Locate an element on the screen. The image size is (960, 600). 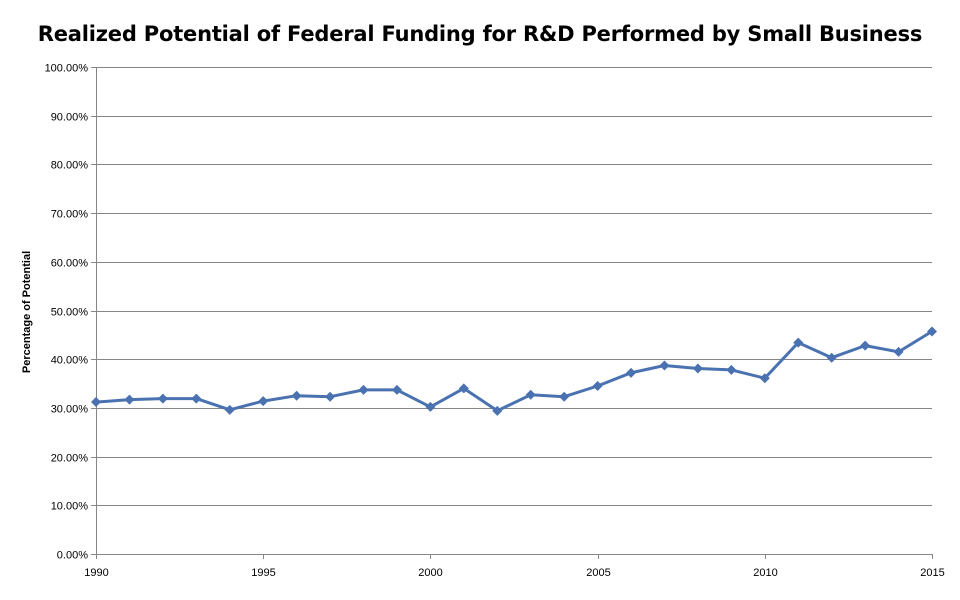
x-tick-label: 2010 is located at coordinates (765, 573).